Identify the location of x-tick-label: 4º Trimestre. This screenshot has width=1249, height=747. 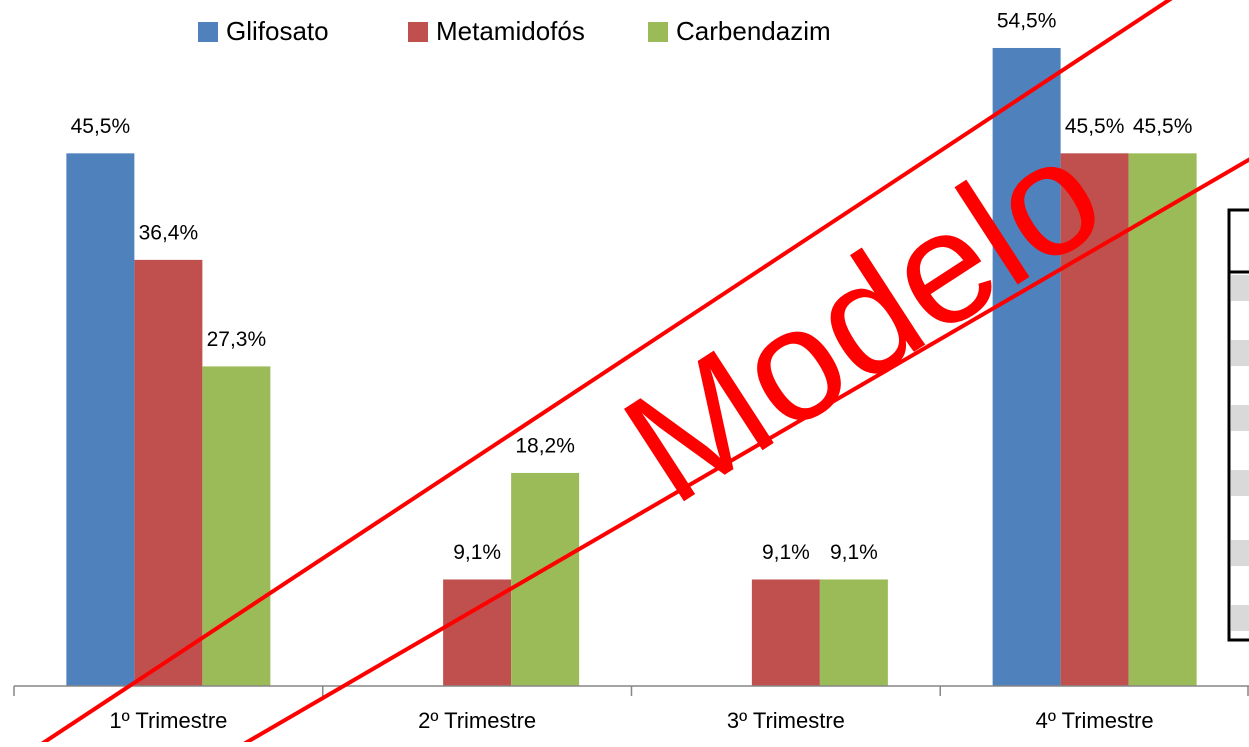
(1095, 720).